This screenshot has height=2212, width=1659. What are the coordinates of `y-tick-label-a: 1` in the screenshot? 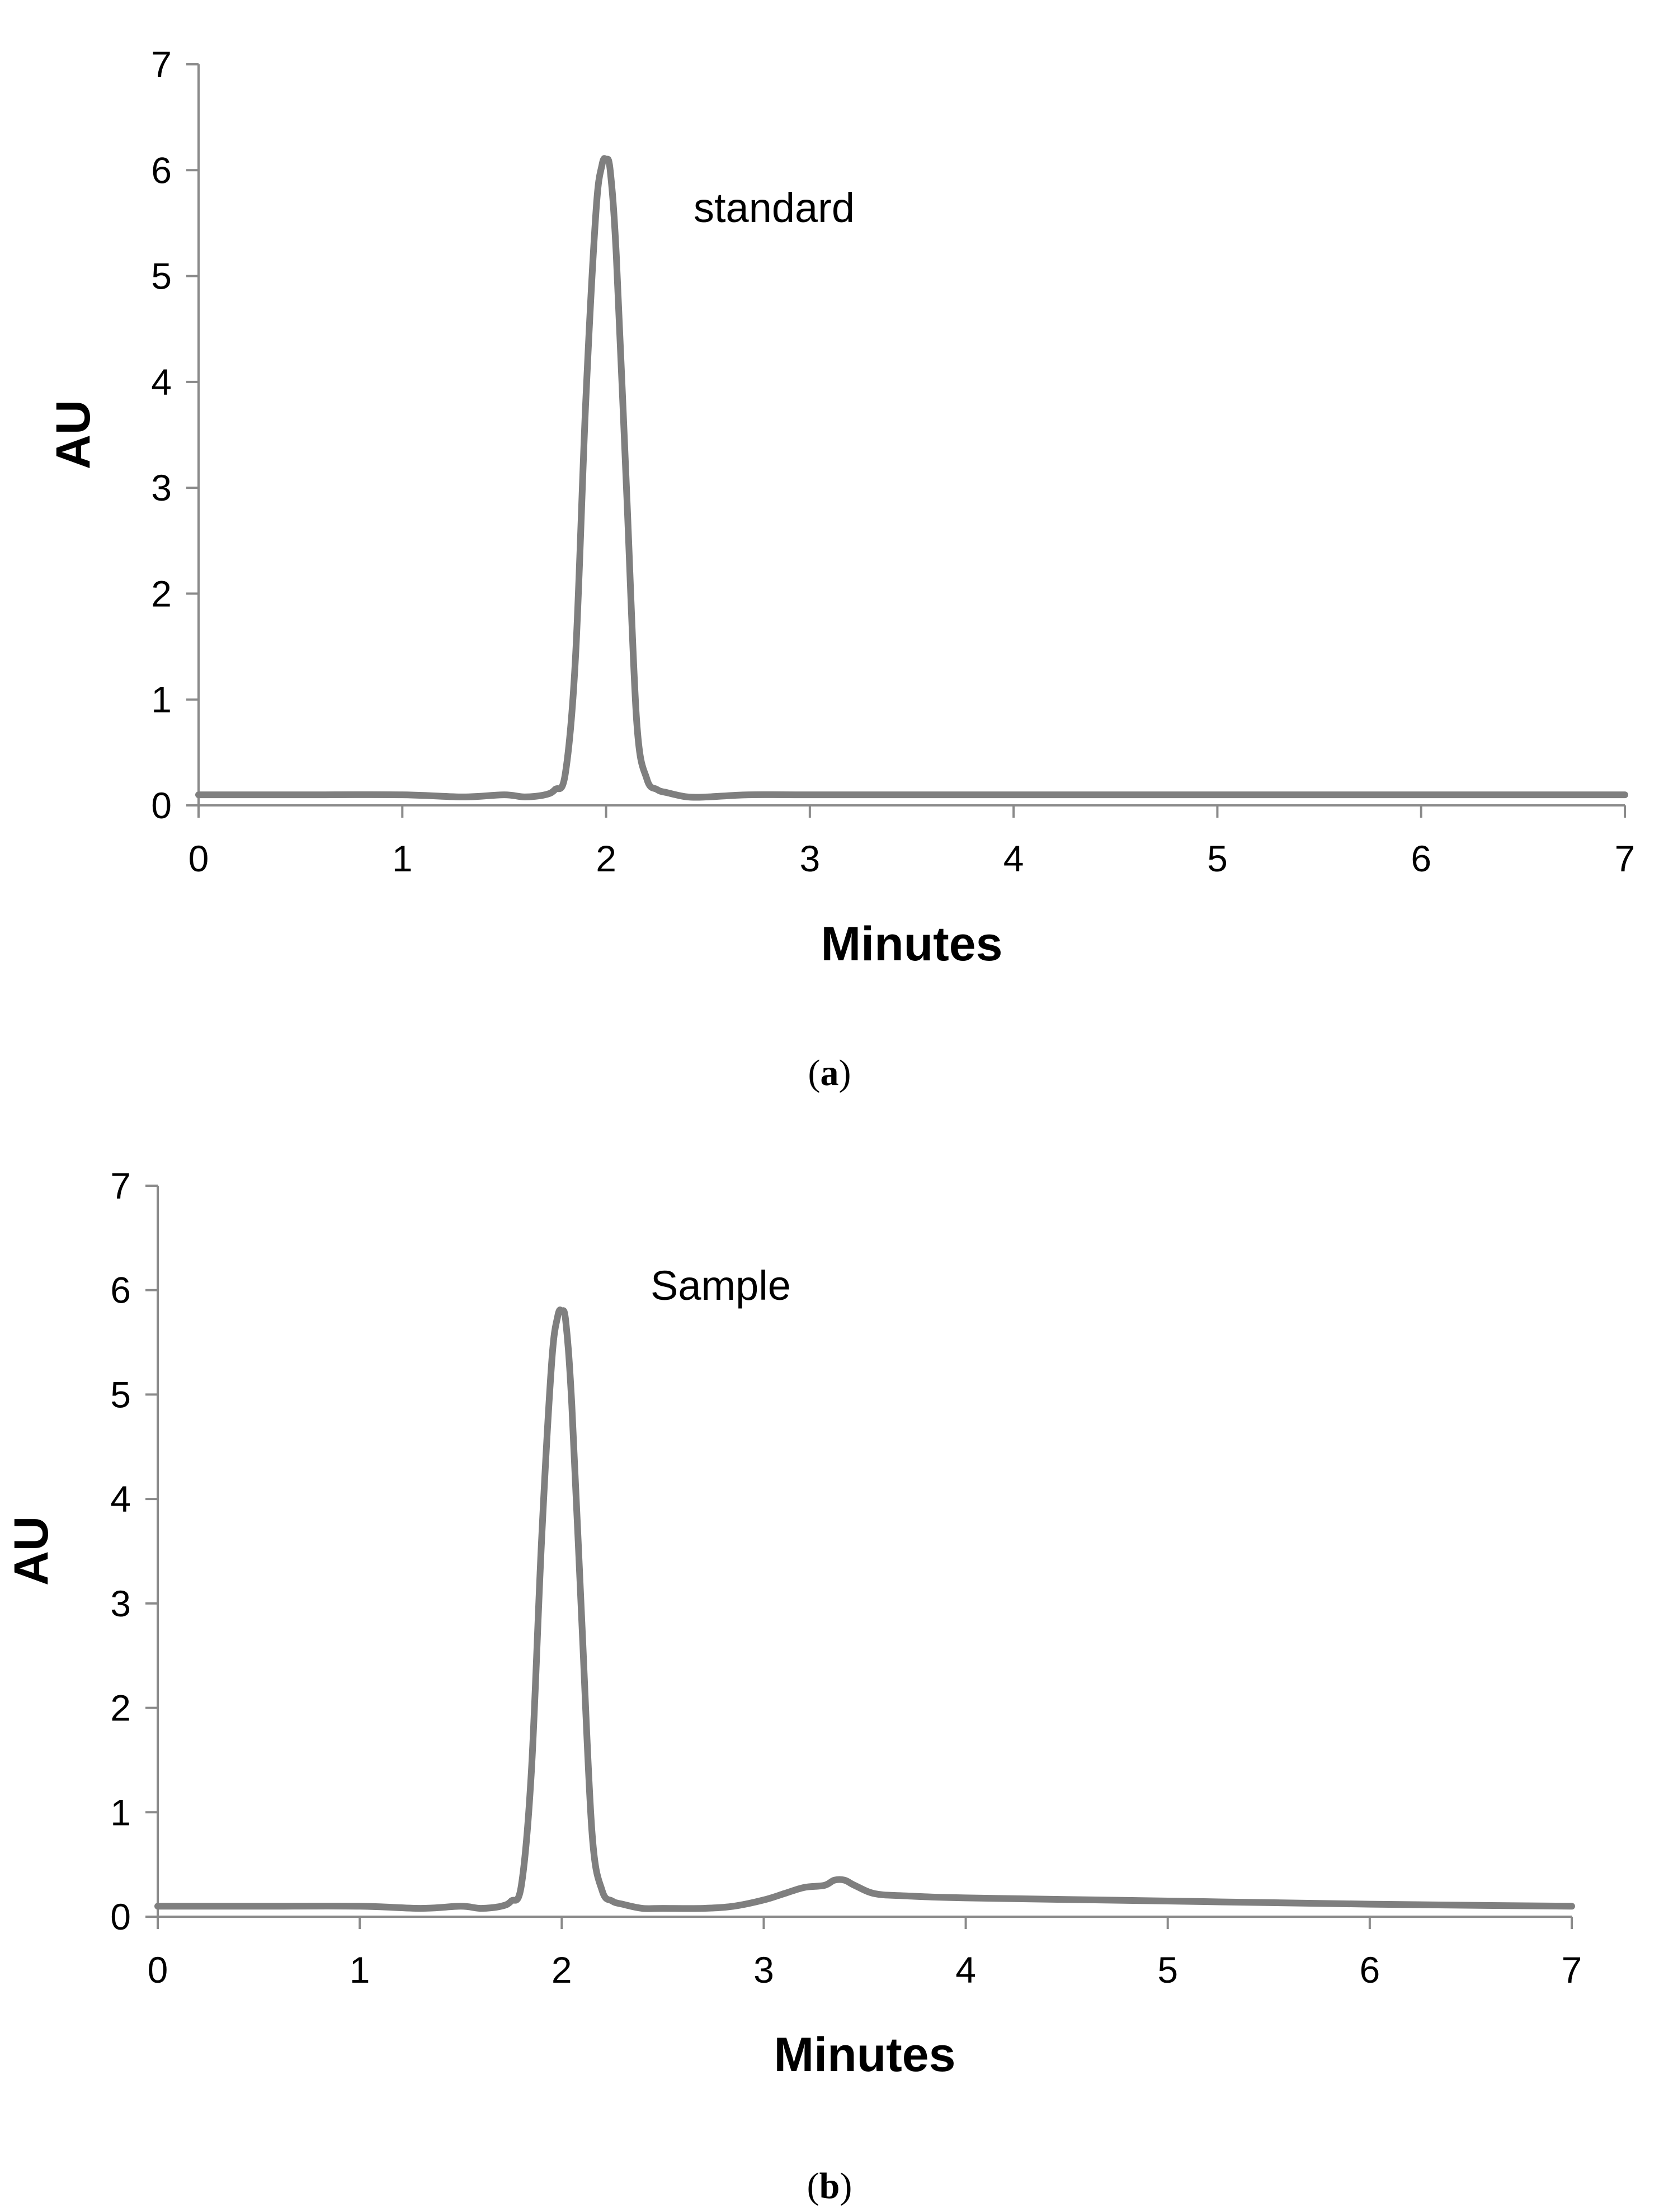 It's located at (162, 699).